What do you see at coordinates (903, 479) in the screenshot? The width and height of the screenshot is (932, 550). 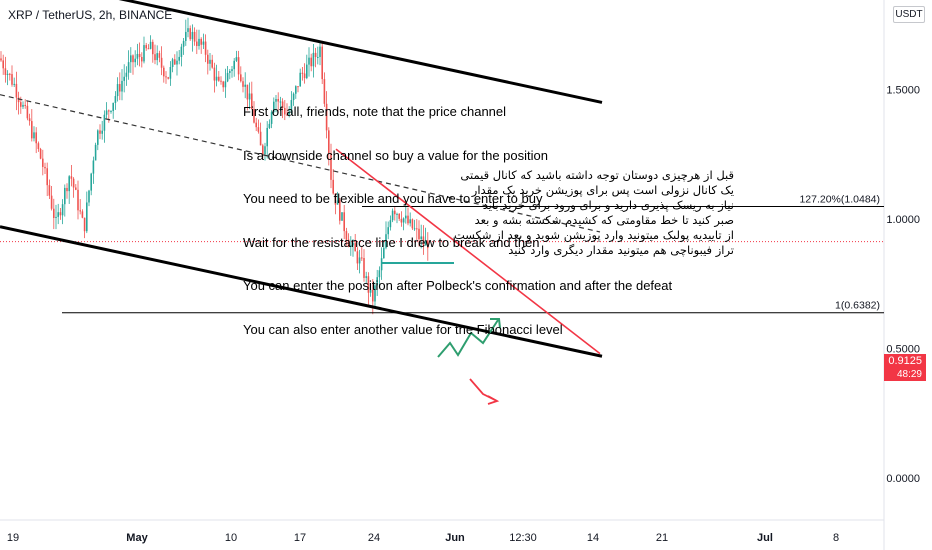 I see `price-axis-tick-label: 0.0000` at bounding box center [903, 479].